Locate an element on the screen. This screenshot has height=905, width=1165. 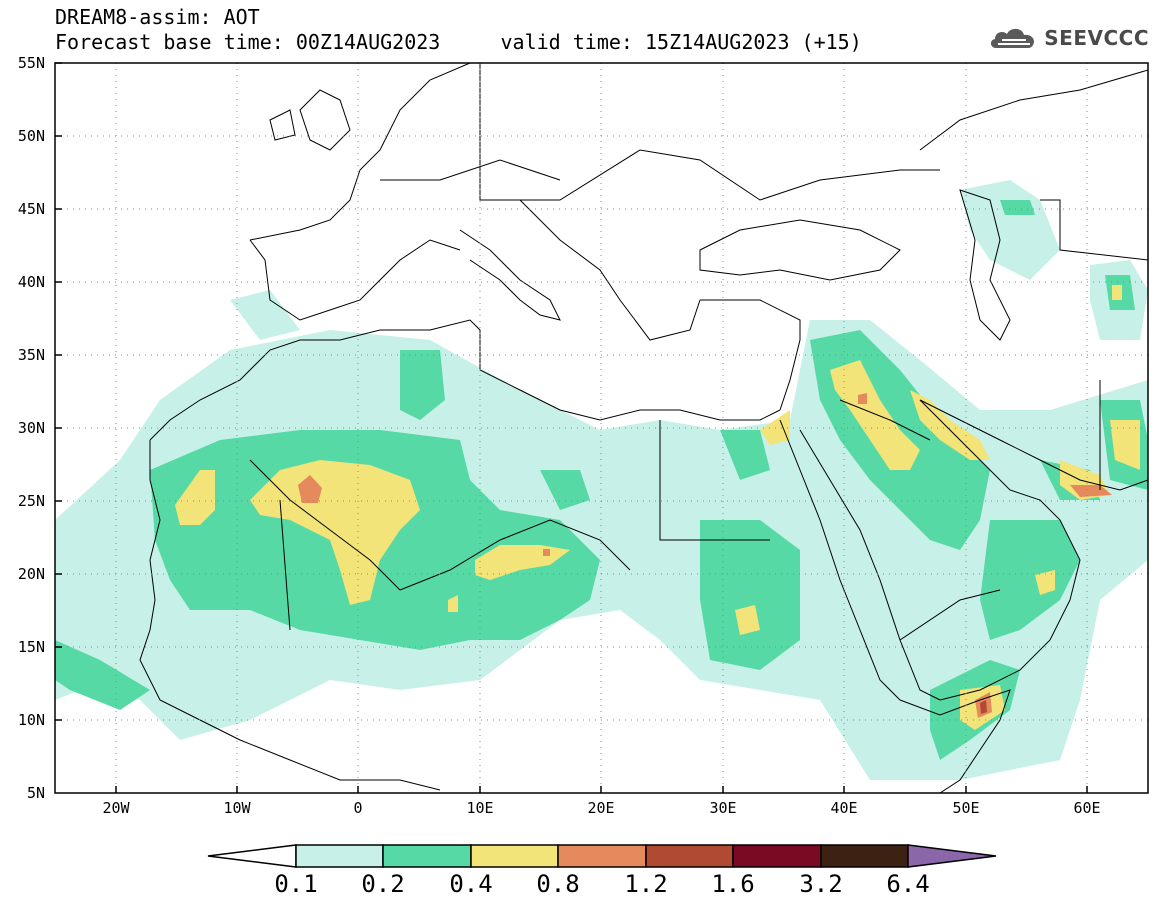
colorbar-label: 0.2 is located at coordinates (383, 884).